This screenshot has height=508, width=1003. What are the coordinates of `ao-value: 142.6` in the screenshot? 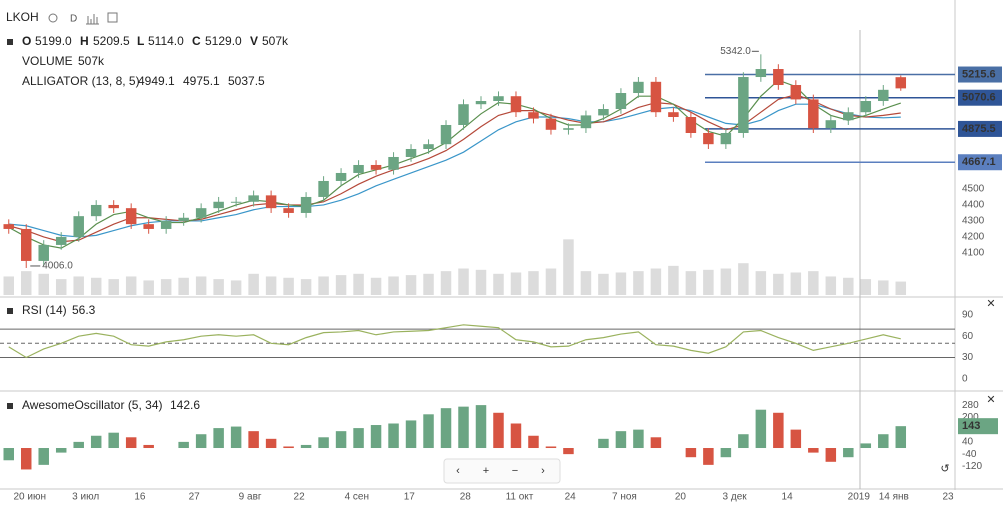 It's located at (185, 405).